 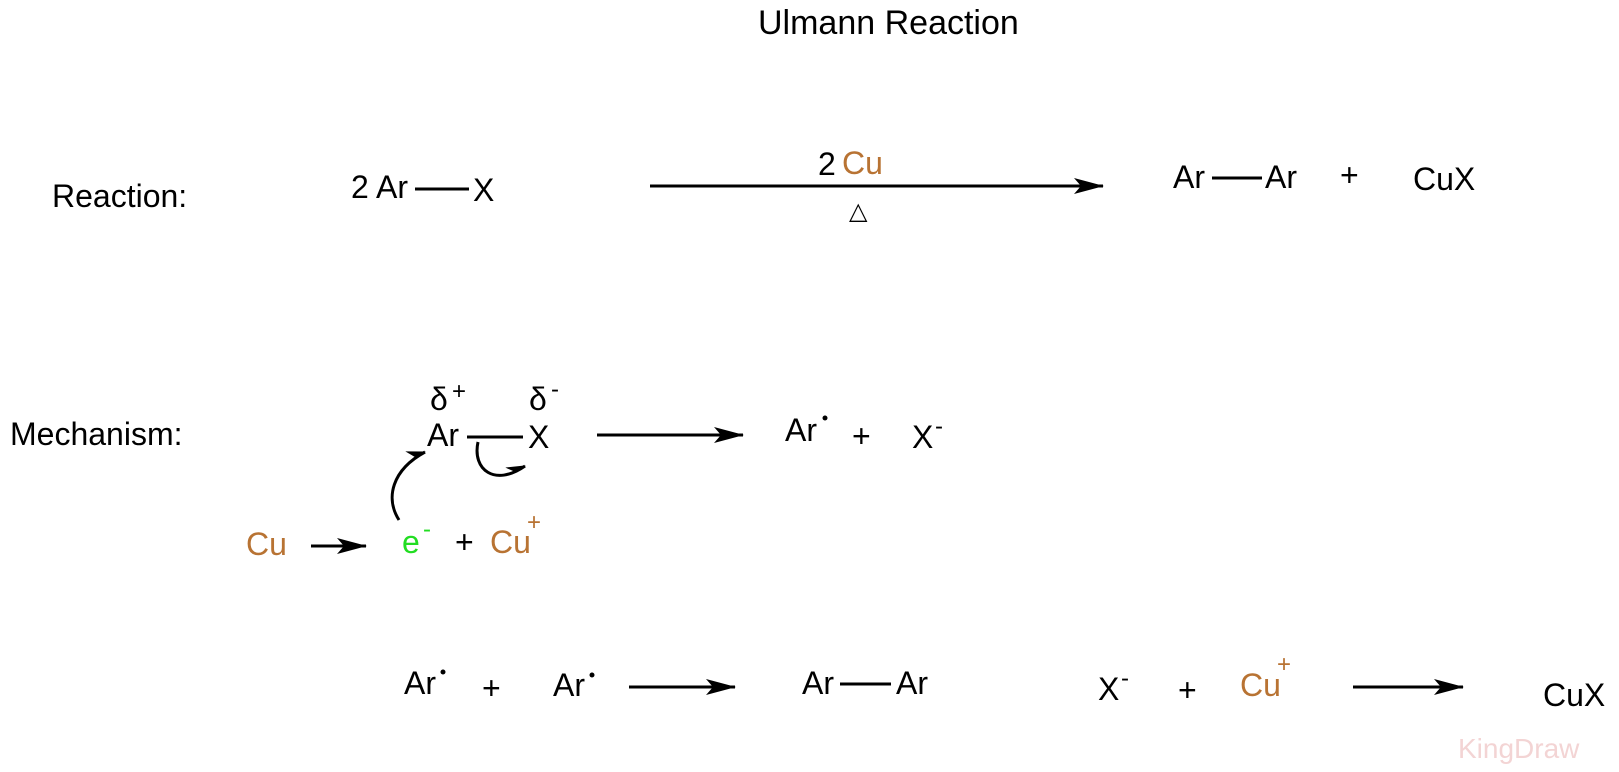 What do you see at coordinates (1109, 689) in the screenshot?
I see `step3-anion: X` at bounding box center [1109, 689].